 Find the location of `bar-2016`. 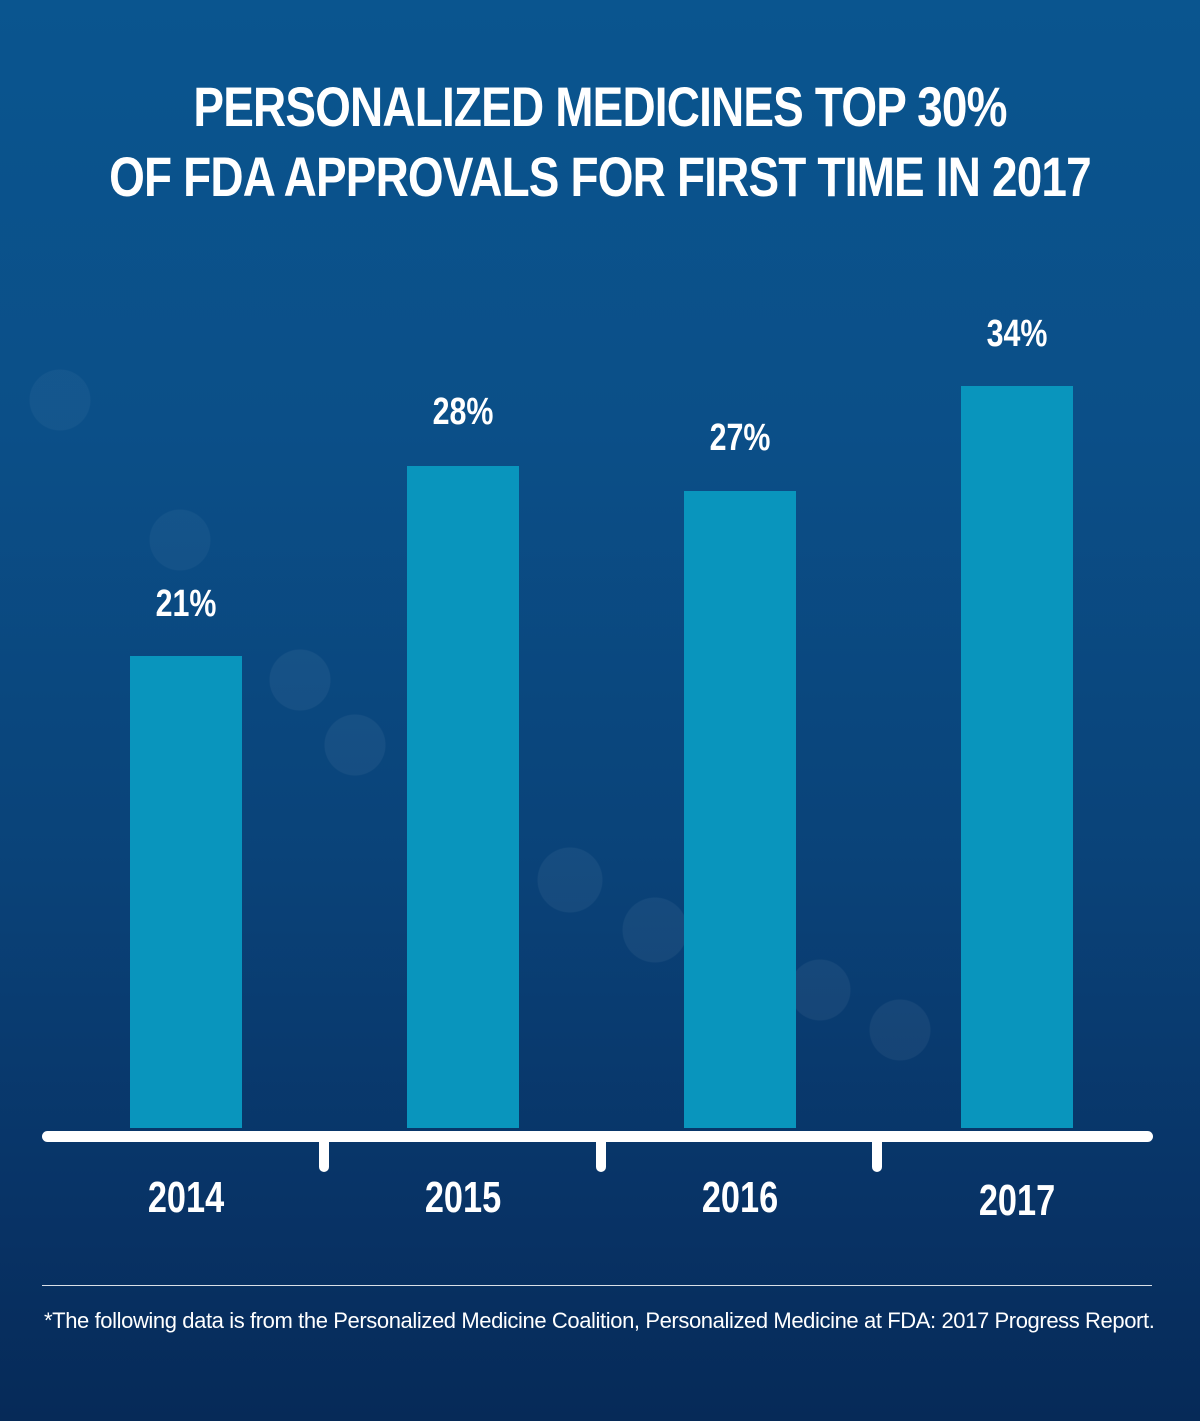

bar-2016 is located at coordinates (740, 809).